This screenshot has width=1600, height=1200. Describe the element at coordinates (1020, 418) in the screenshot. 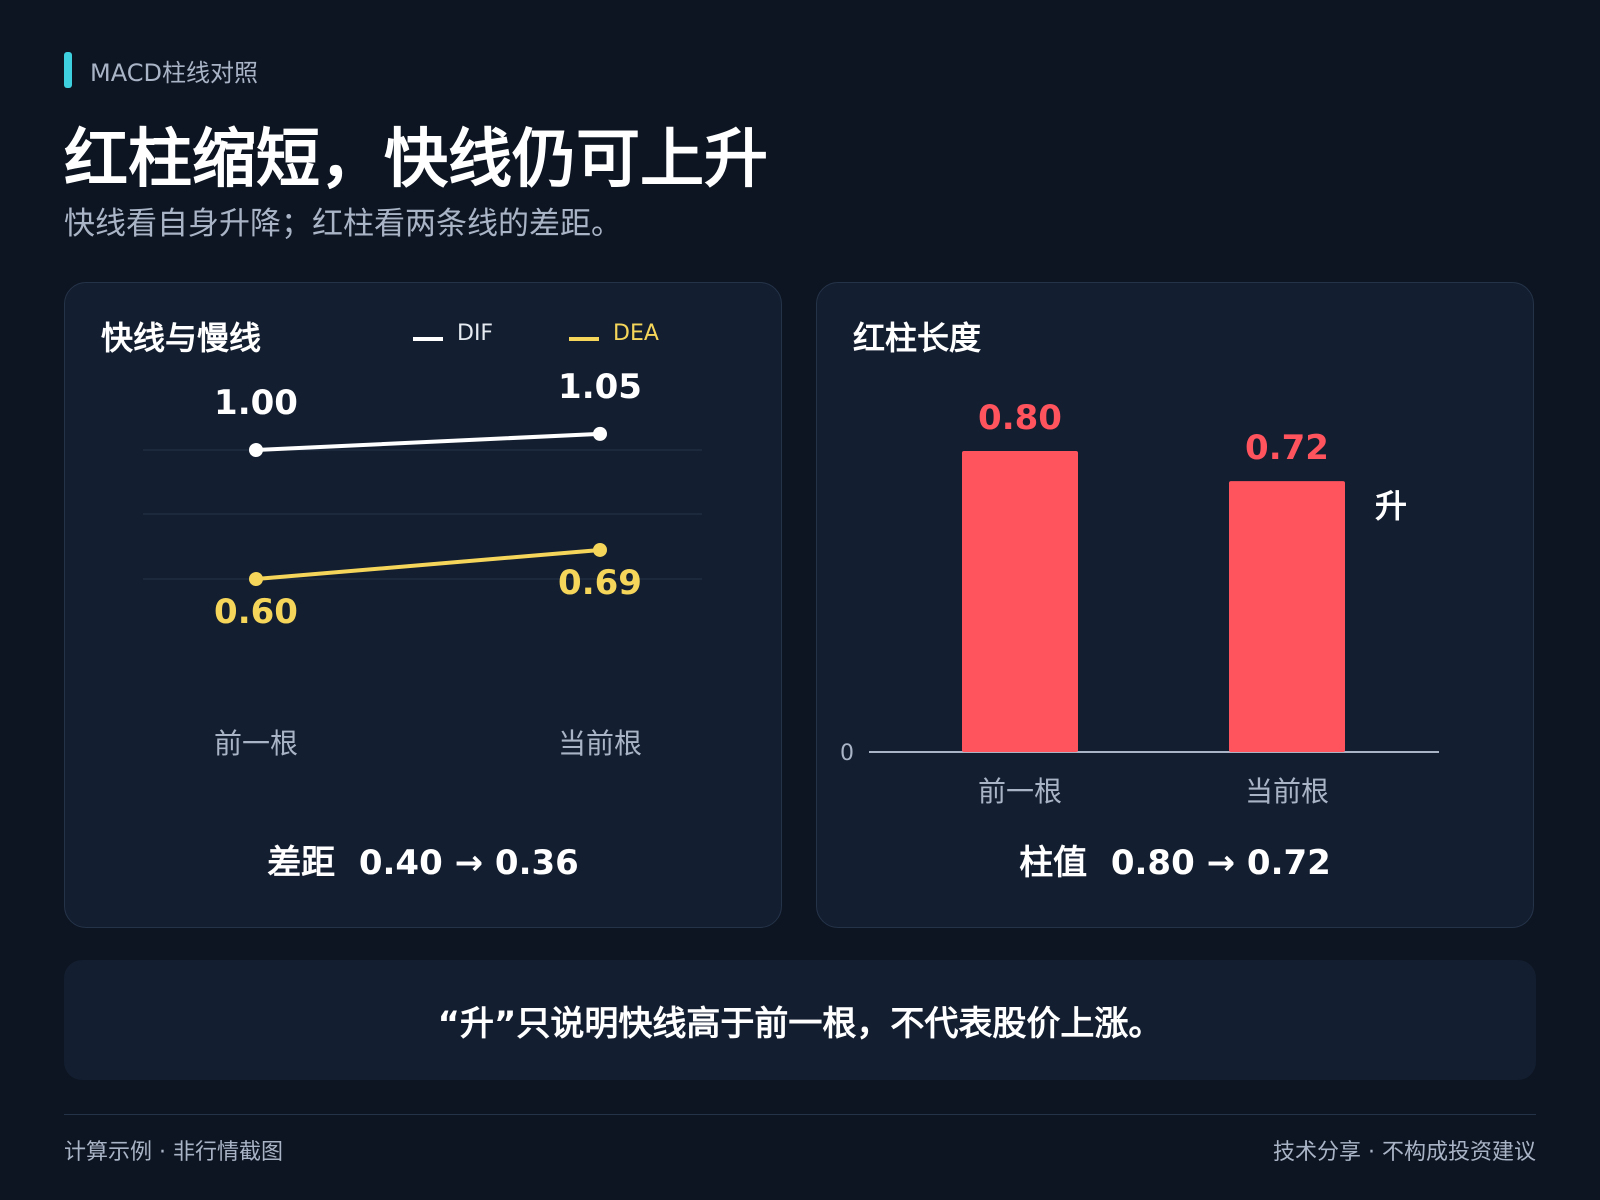

I see `bar-value-label-0: 0.80` at that location.